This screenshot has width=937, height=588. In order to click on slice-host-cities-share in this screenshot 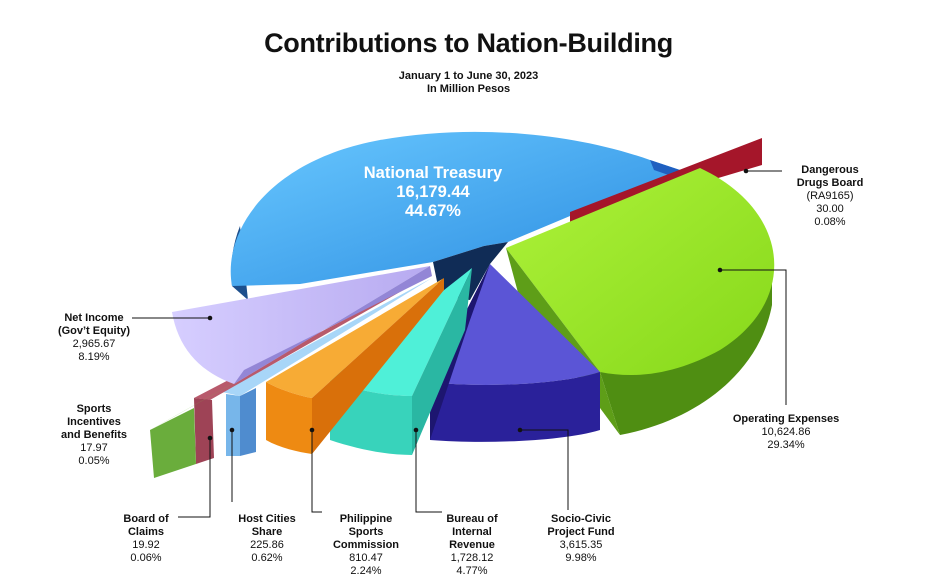, I will do `click(327, 367)`.